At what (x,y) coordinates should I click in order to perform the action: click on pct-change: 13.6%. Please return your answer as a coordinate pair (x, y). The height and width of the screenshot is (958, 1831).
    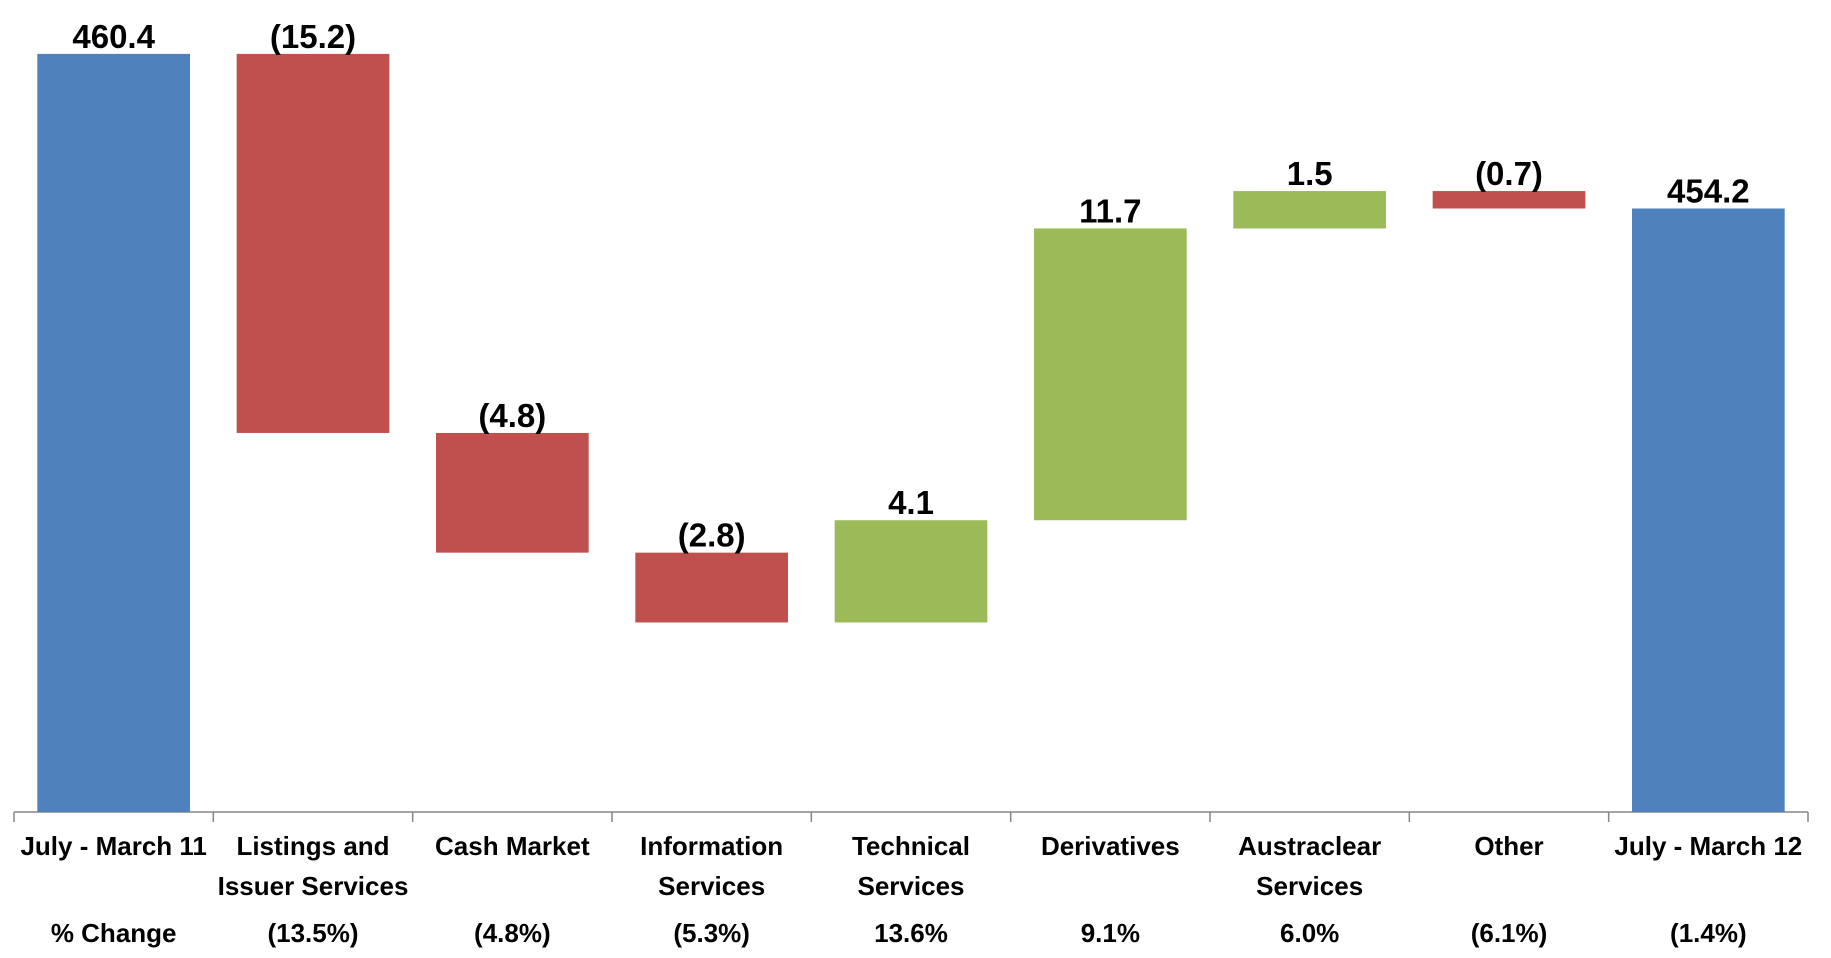
    Looking at the image, I should click on (911, 933).